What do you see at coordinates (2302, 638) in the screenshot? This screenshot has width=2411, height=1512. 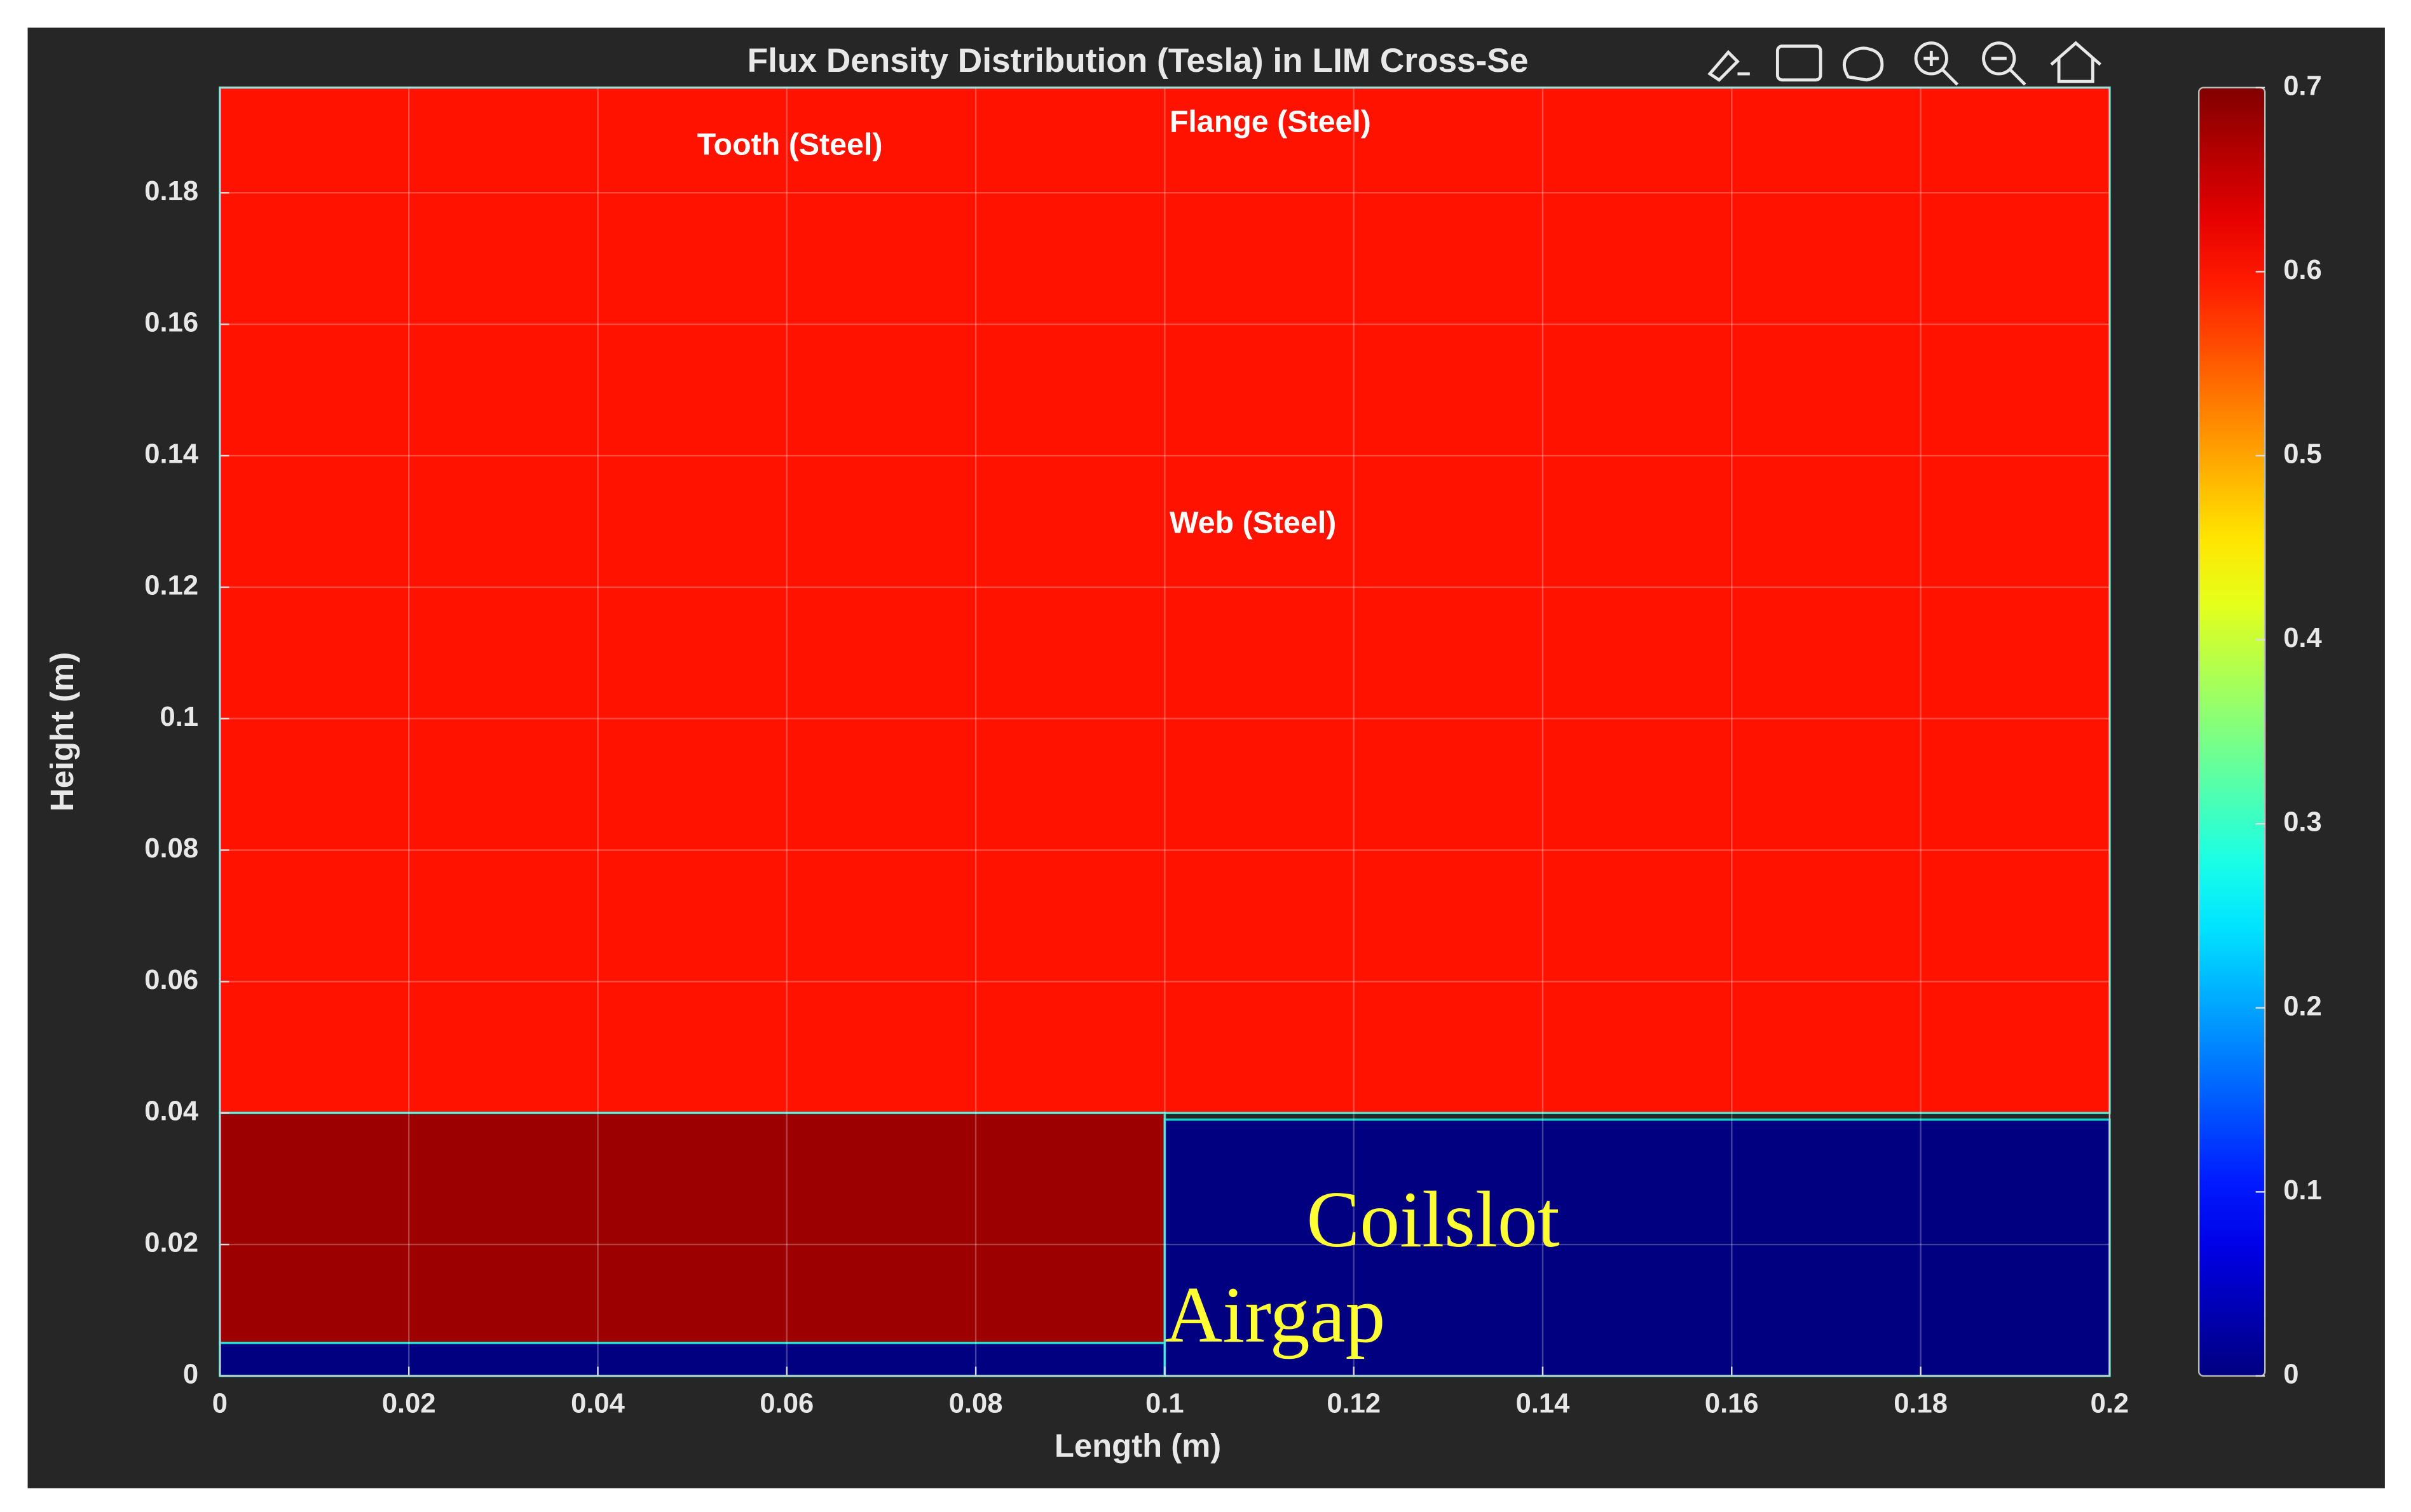 I see `colorbar-tick-label: 0.4` at bounding box center [2302, 638].